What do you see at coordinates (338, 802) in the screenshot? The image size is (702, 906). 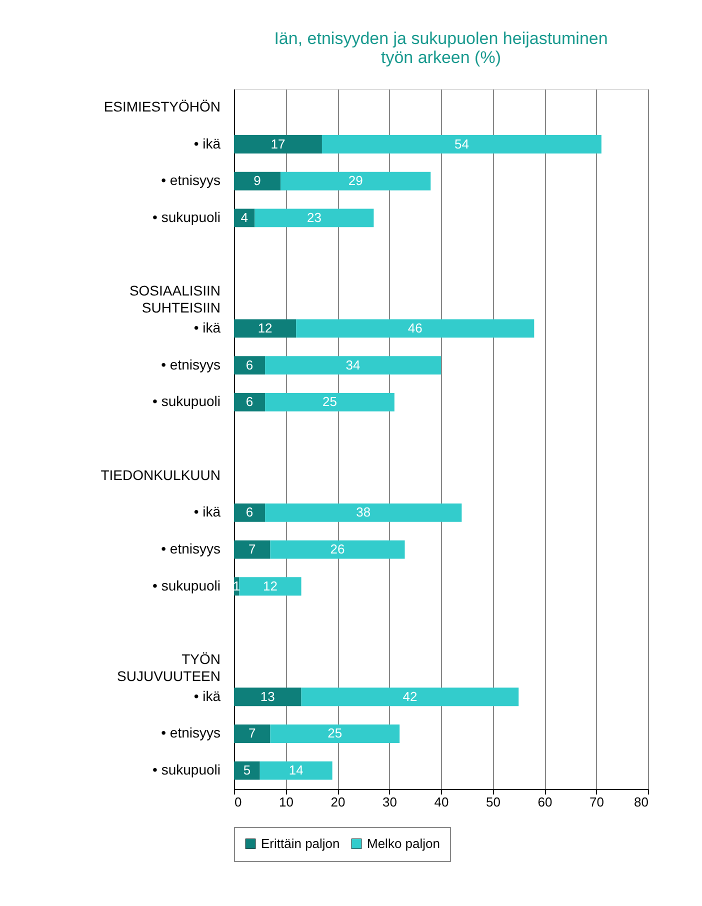 I see `x-tick-label: 20` at bounding box center [338, 802].